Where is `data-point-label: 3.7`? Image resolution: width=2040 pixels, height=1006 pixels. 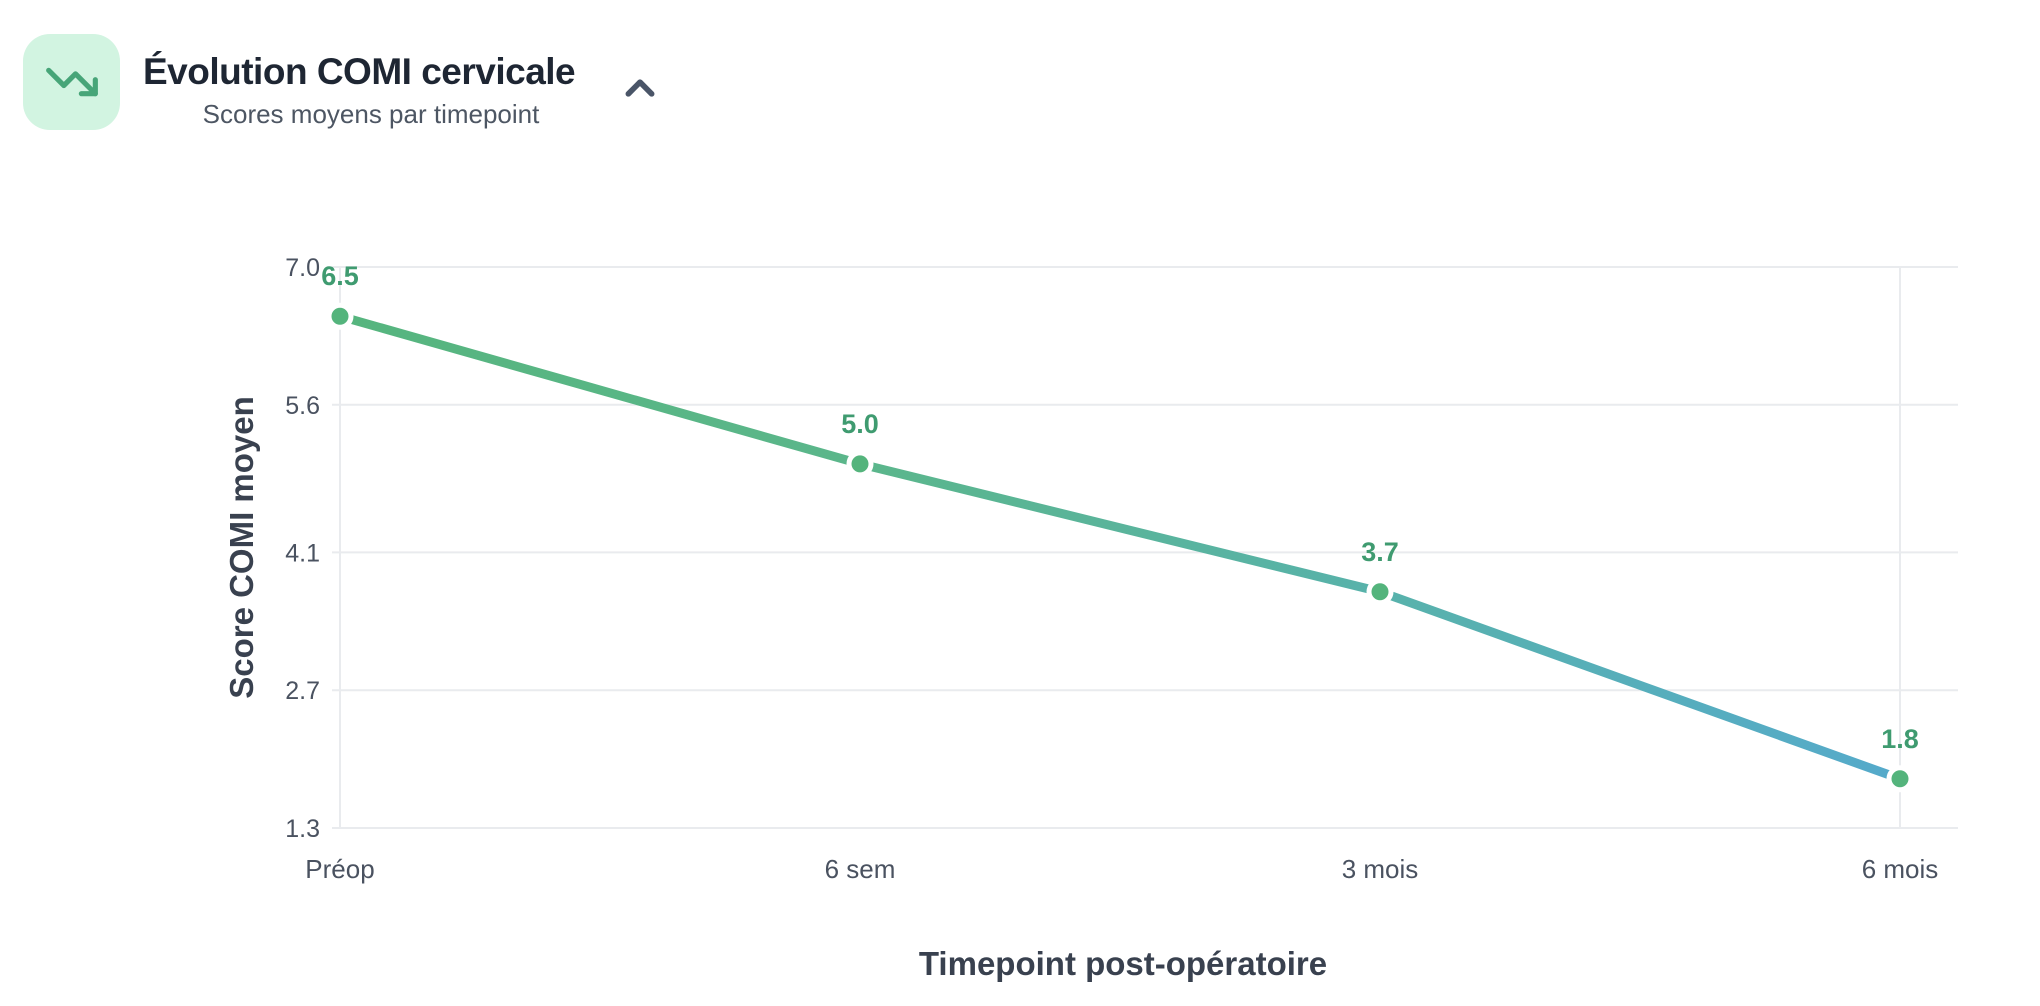
data-point-label: 3.7 is located at coordinates (1380, 552).